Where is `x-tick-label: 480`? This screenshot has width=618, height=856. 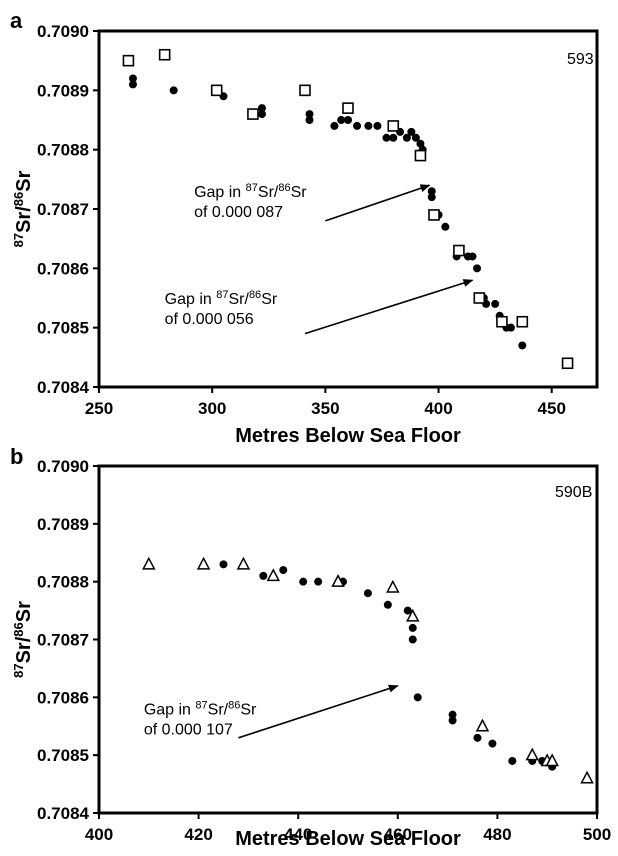
x-tick-label: 480 is located at coordinates (497, 834).